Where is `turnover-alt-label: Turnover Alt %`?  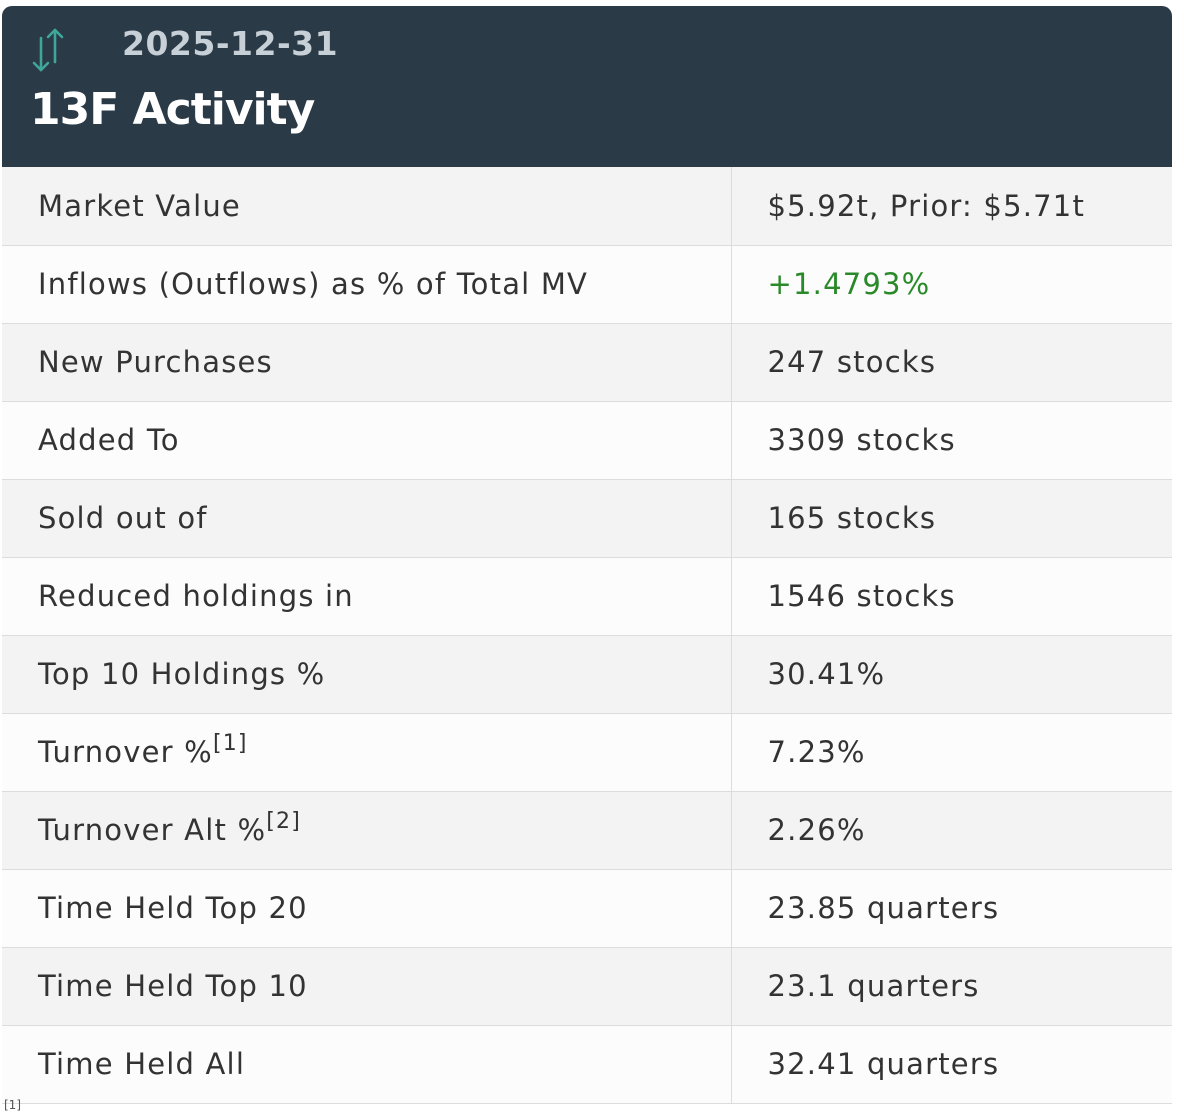
turnover-alt-label: Turnover Alt % is located at coordinates (152, 830).